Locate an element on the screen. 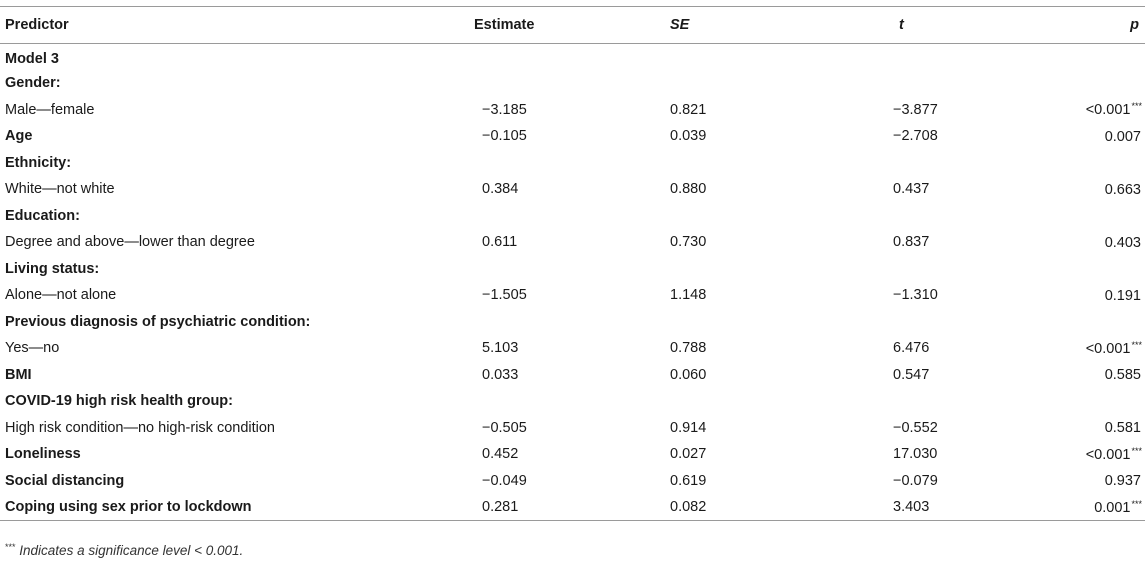 This screenshot has width=1145, height=569. p-cell: 0.585 is located at coordinates (1070, 375).